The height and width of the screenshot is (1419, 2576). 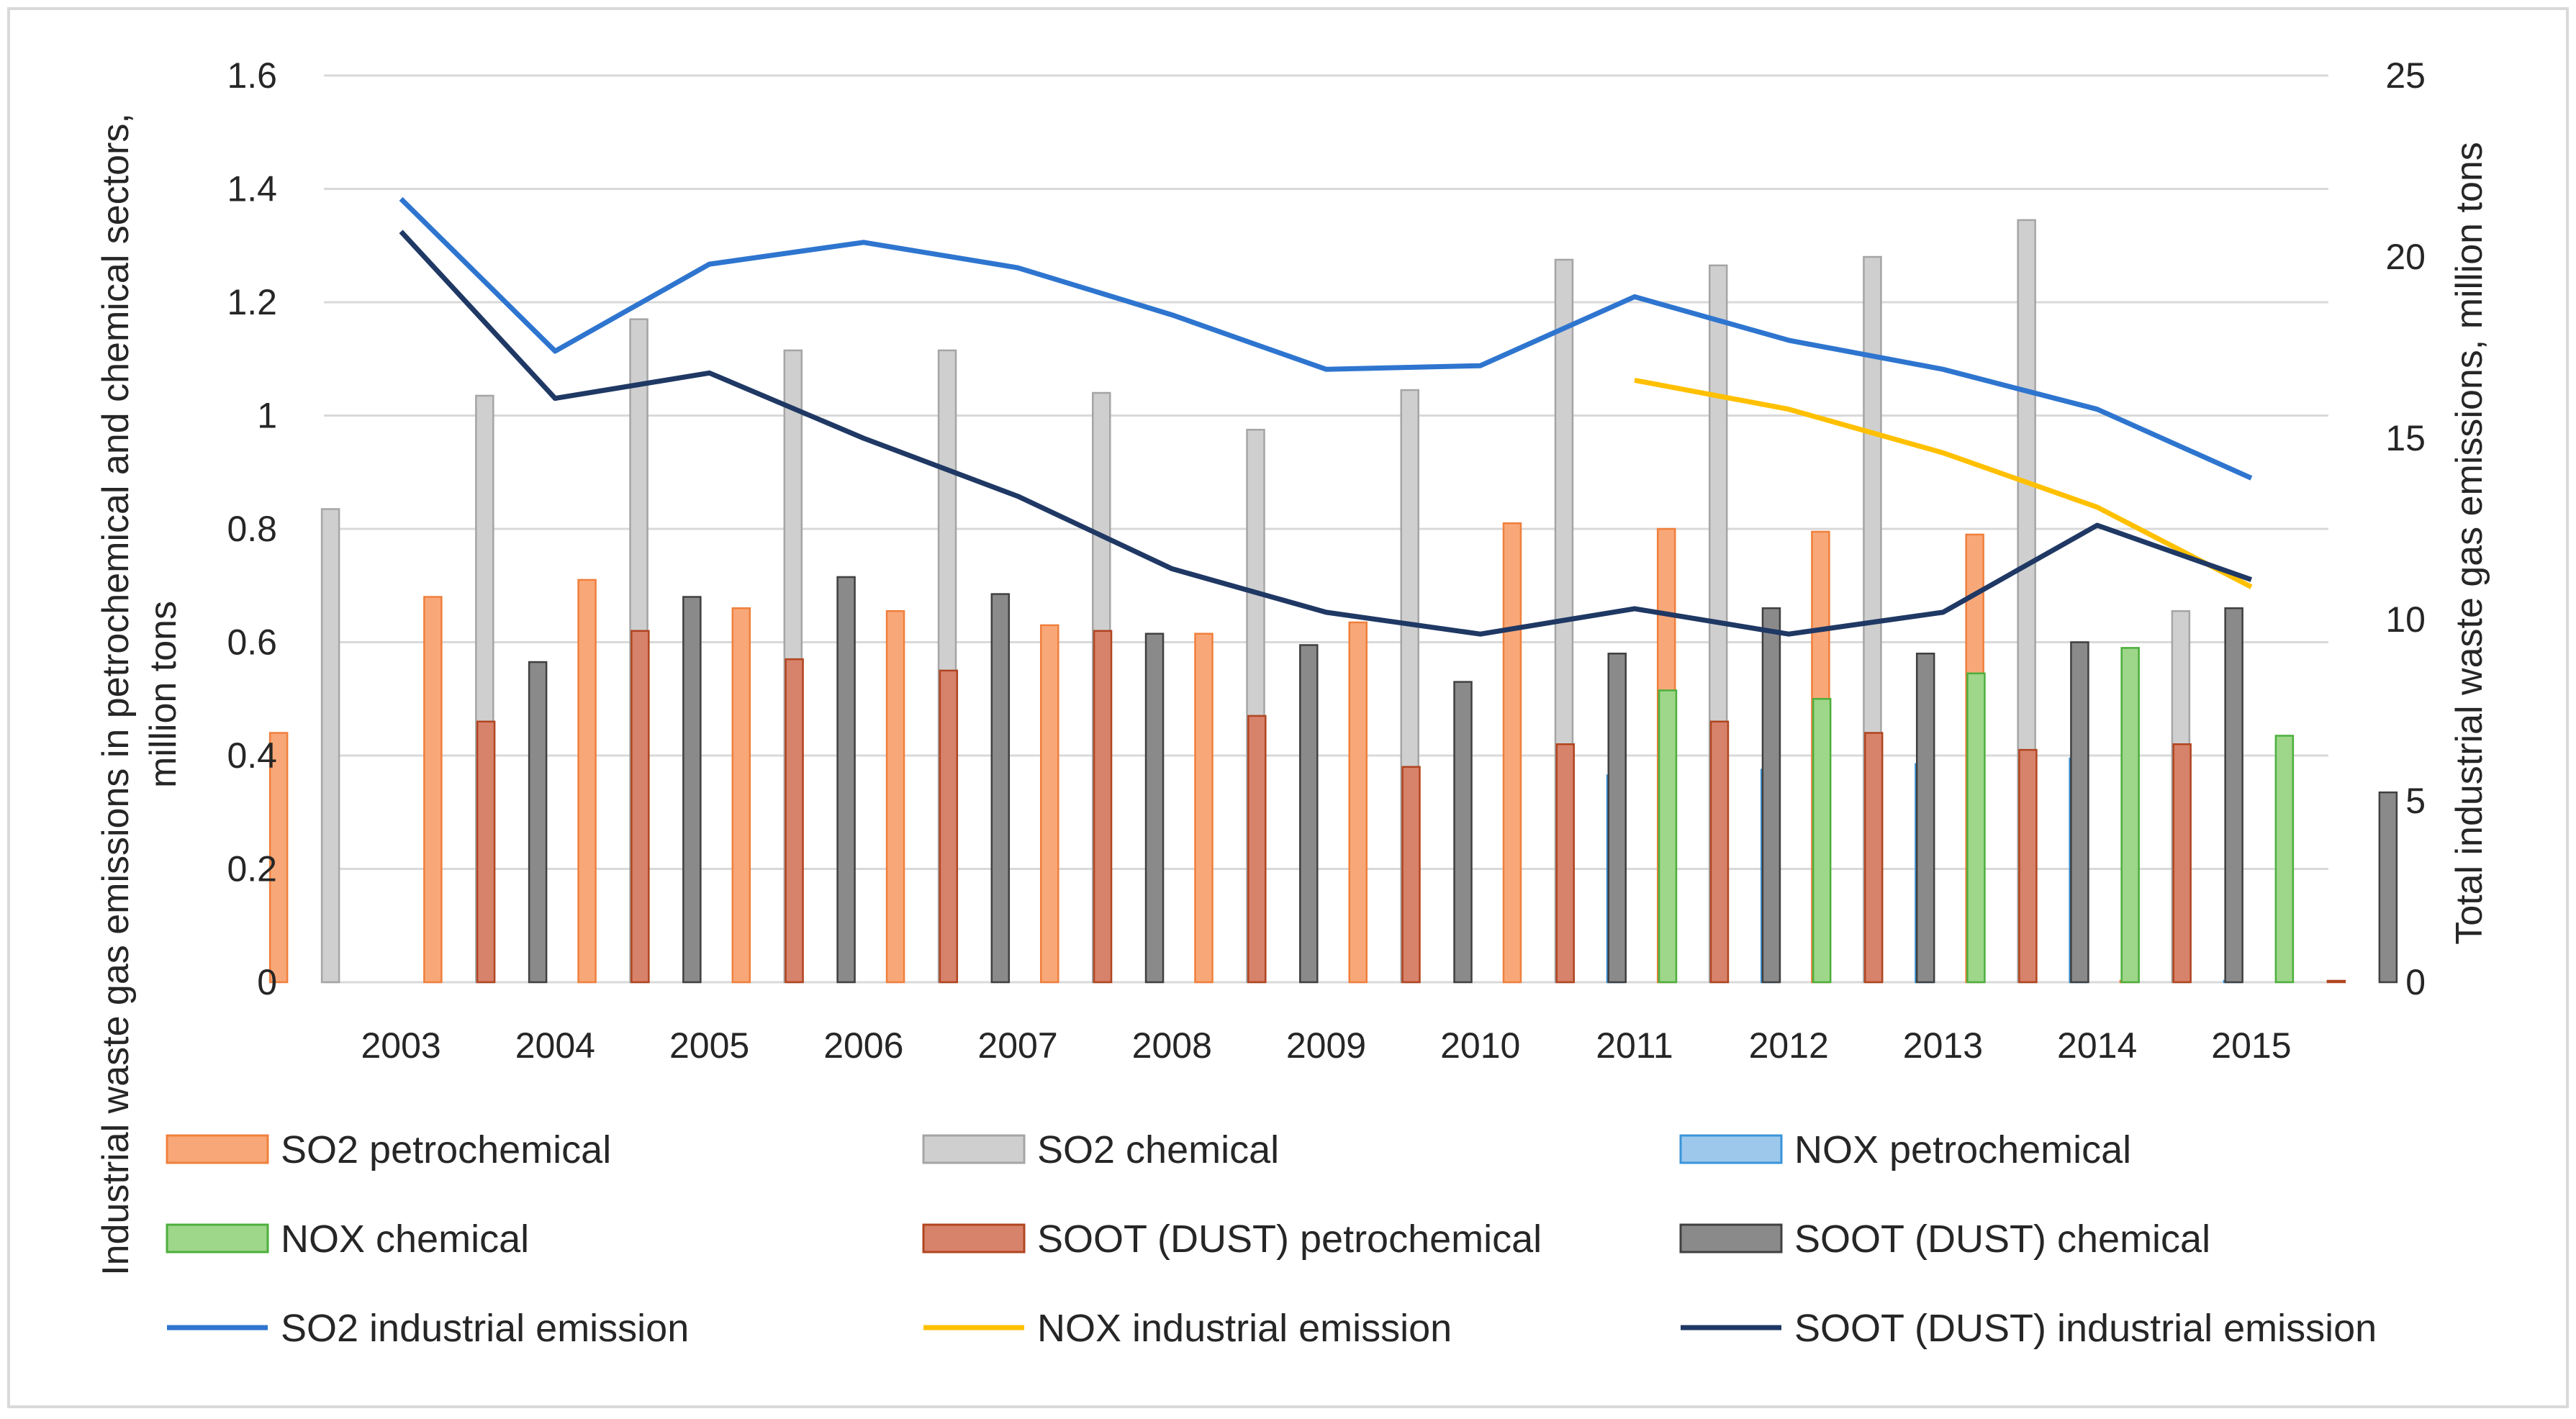 What do you see at coordinates (555, 1045) in the screenshot?
I see `x-tick-label: 2004` at bounding box center [555, 1045].